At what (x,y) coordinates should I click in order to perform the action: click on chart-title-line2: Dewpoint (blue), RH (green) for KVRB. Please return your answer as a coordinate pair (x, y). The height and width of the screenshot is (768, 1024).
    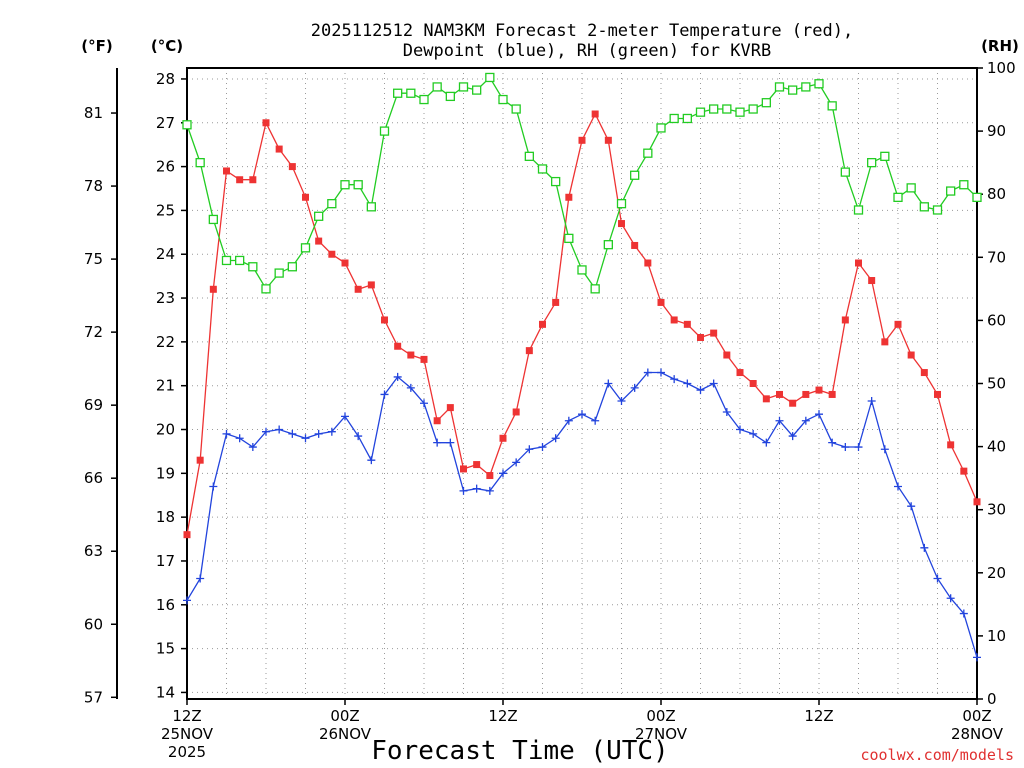
    Looking at the image, I should click on (587, 51).